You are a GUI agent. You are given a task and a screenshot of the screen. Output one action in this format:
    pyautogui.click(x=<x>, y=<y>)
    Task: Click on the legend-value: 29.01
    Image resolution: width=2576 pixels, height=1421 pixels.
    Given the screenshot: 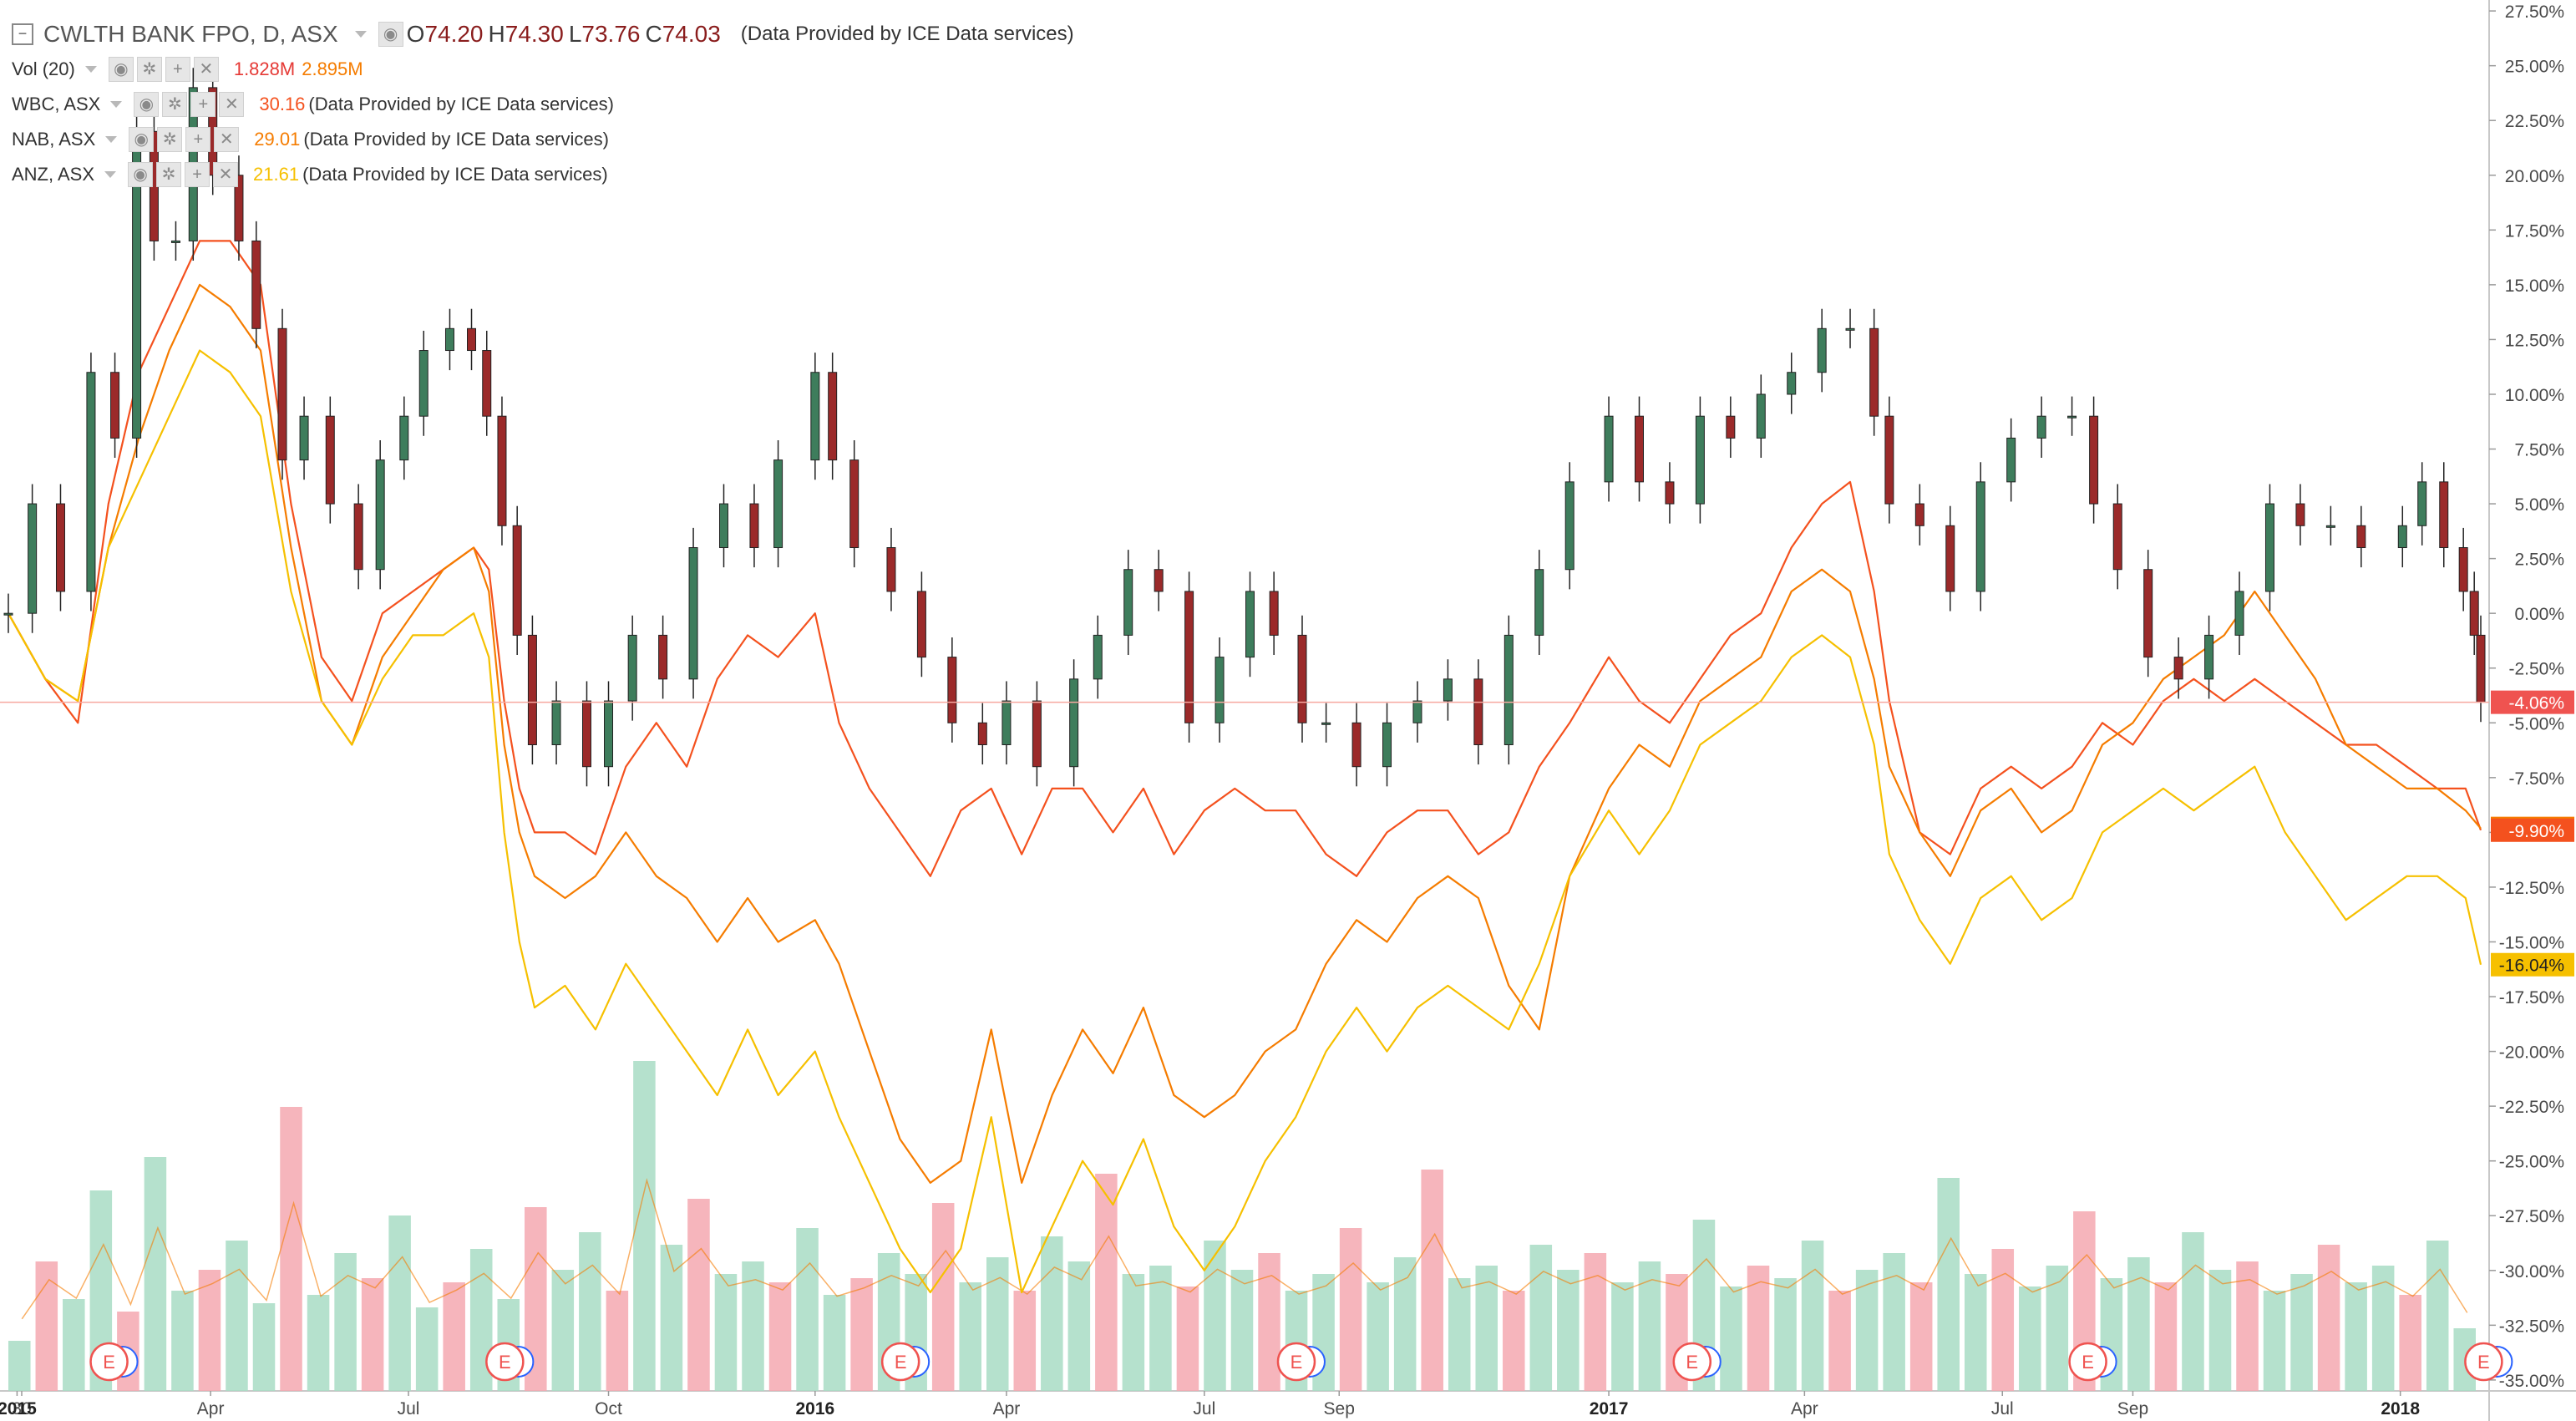 What is the action you would take?
    pyautogui.click(x=277, y=139)
    